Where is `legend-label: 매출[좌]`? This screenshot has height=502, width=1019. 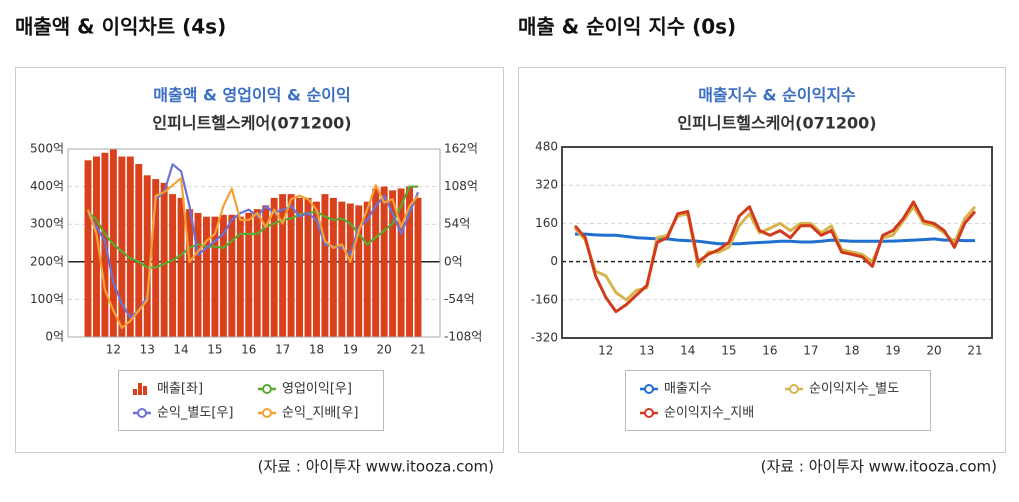
legend-label: 매출[좌] is located at coordinates (180, 389).